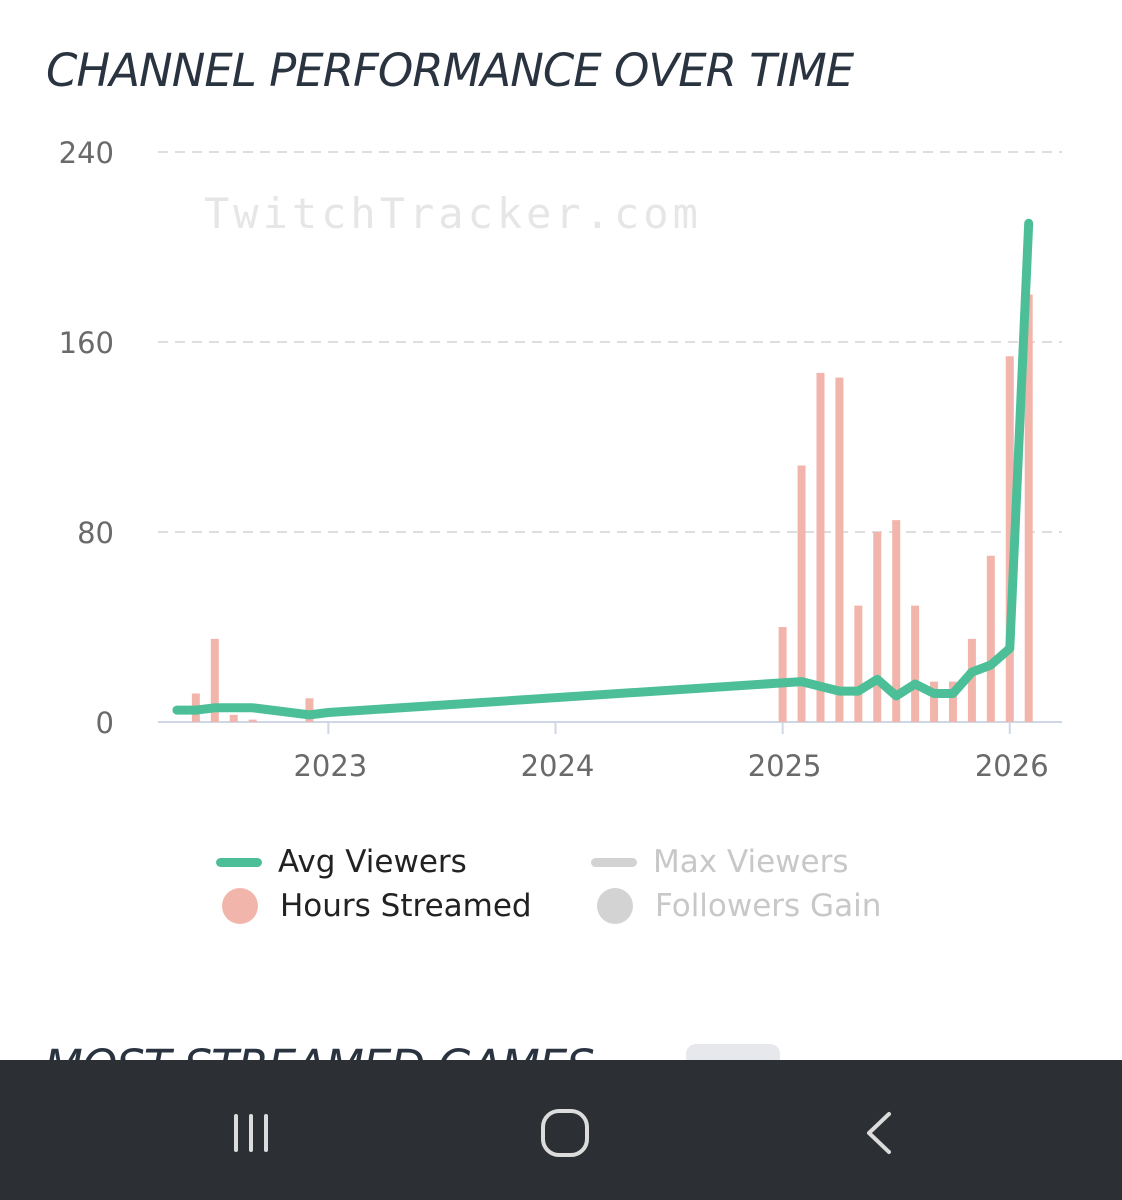  I want to click on y-tick-label: 0, so click(105, 723).